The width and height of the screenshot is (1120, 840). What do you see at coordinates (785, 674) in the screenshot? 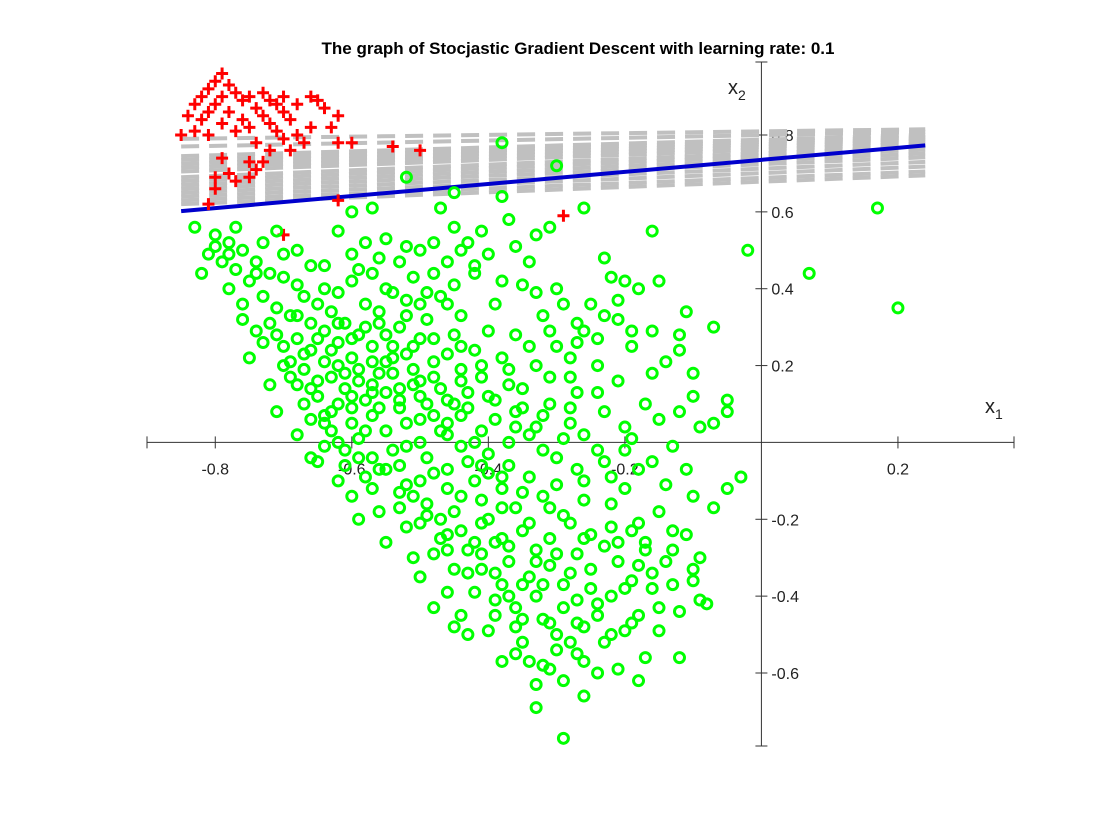
I see `y-tick-label: -0.6` at bounding box center [785, 674].